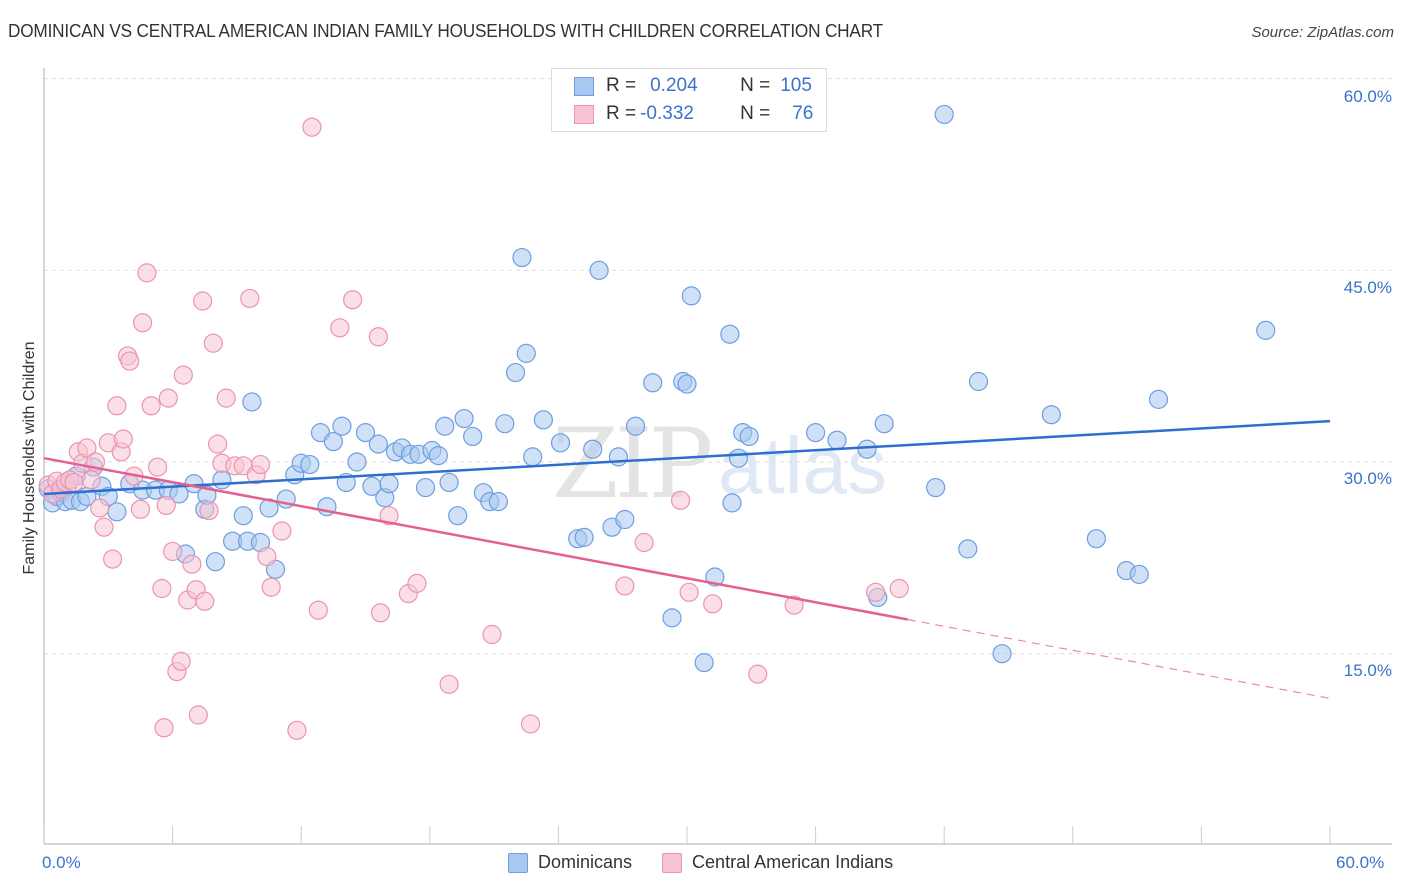 The width and height of the screenshot is (1406, 892). What do you see at coordinates (584, 114) in the screenshot?
I see `legend-swatch-central-american-indians` at bounding box center [584, 114].